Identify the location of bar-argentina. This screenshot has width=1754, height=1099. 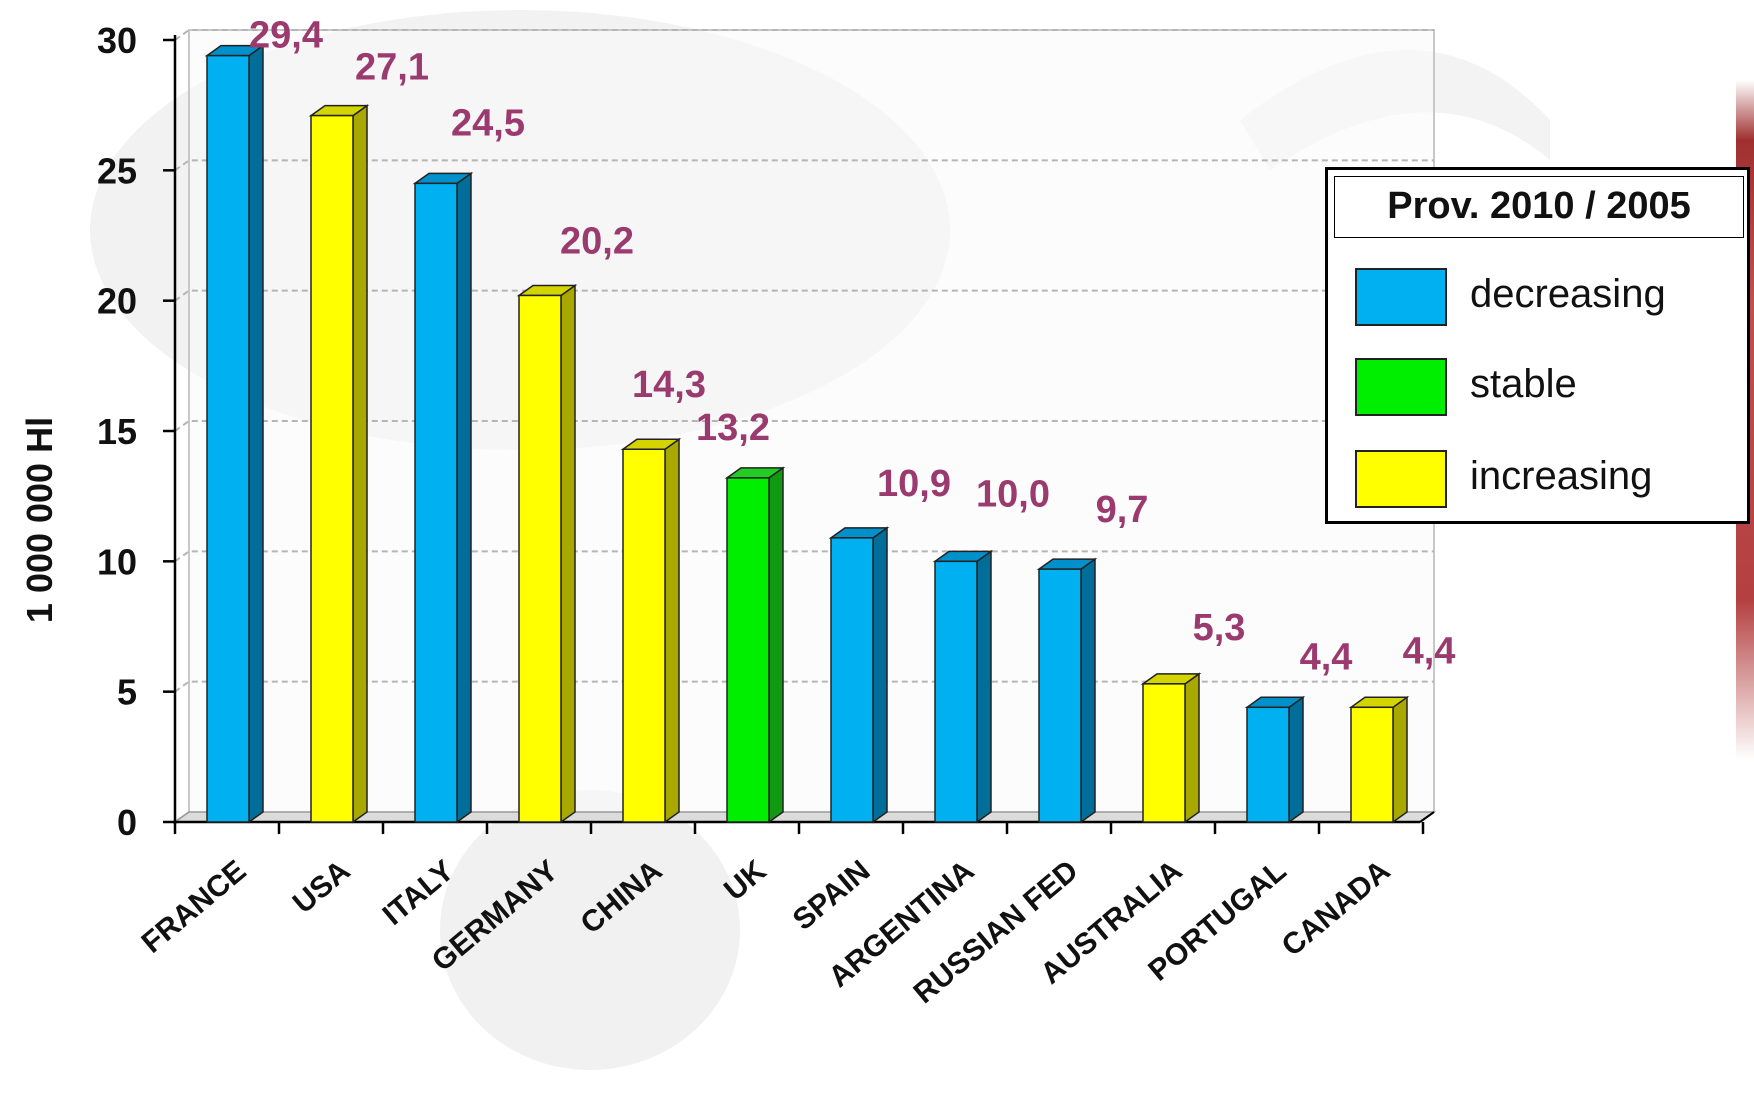
(963, 686).